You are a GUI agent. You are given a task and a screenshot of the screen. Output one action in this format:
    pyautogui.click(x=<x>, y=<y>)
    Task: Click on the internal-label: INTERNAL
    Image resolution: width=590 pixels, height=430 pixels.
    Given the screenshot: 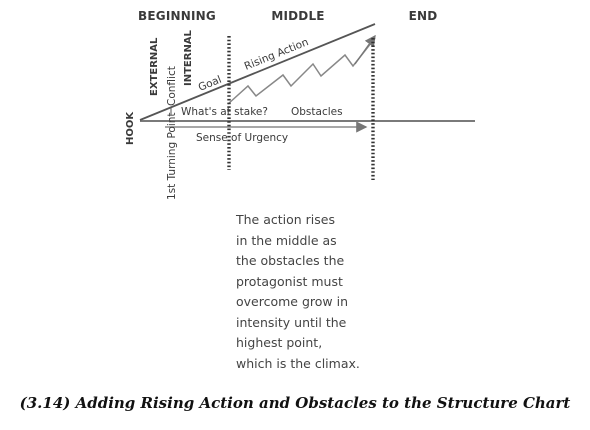 What is the action you would take?
    pyautogui.click(x=188, y=57)
    